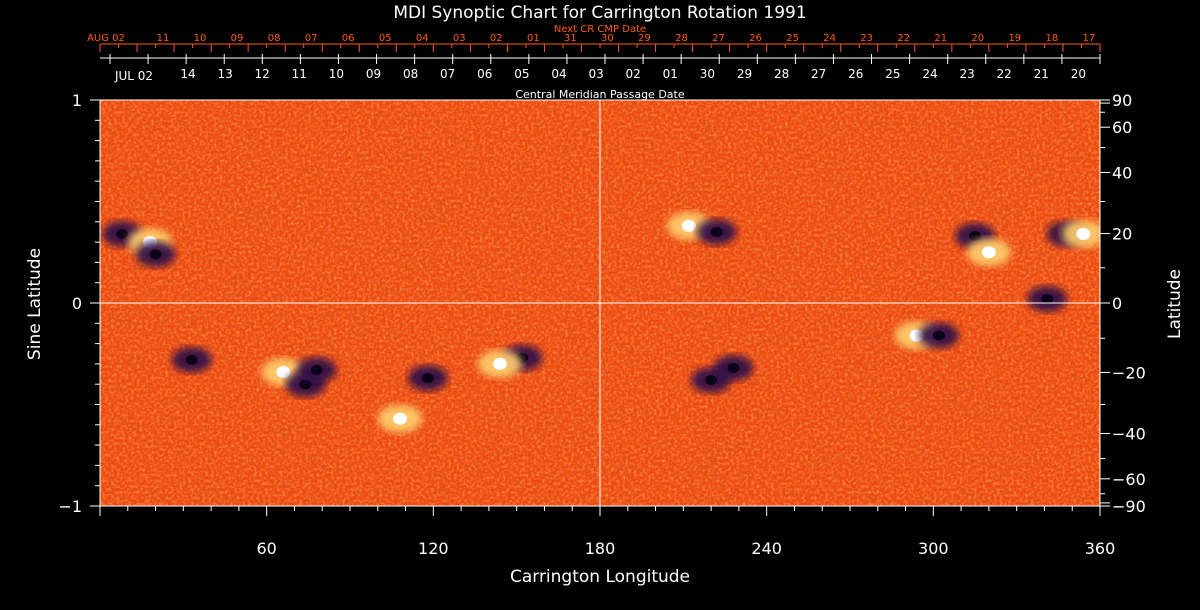  I want to click on next-cr-tick-label: 04, so click(422, 38).